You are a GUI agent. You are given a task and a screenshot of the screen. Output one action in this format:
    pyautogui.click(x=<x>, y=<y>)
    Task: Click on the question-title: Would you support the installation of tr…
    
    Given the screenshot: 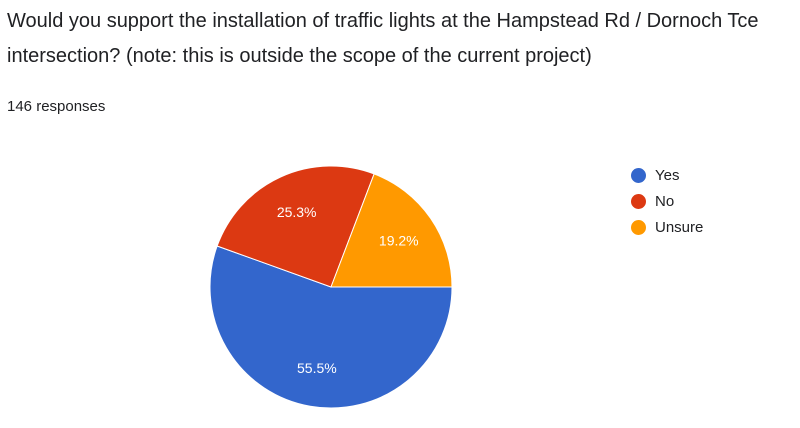 What is the action you would take?
    pyautogui.click(x=383, y=38)
    